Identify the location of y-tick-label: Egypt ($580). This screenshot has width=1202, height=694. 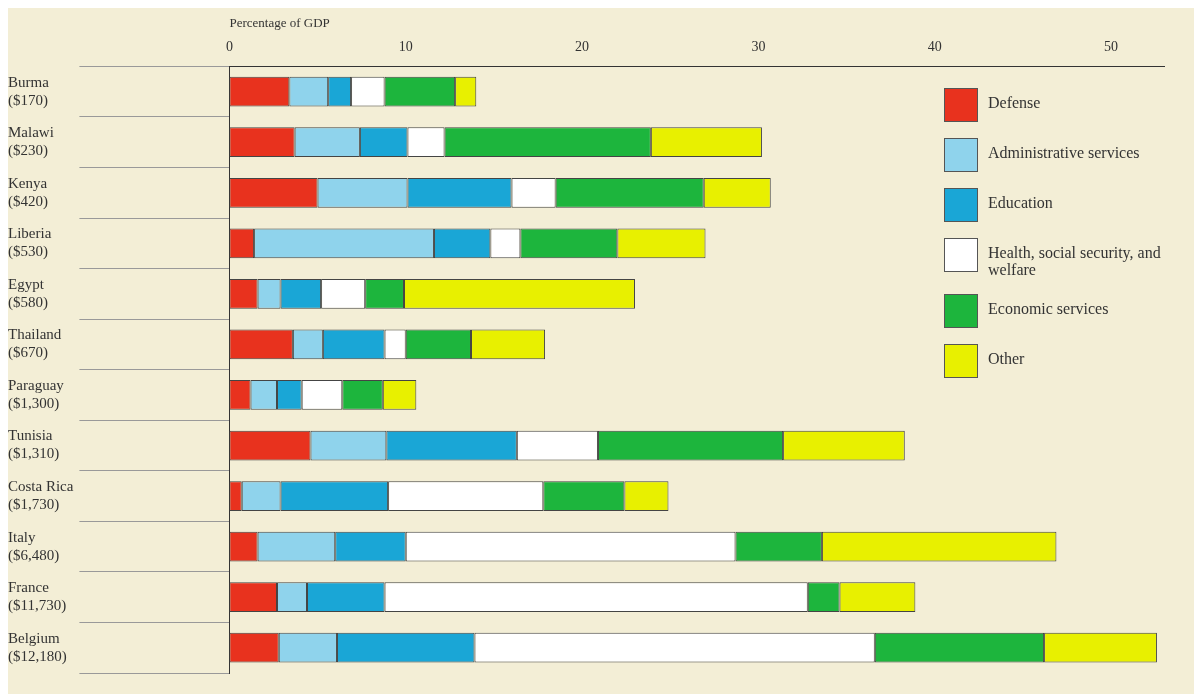
(28, 293).